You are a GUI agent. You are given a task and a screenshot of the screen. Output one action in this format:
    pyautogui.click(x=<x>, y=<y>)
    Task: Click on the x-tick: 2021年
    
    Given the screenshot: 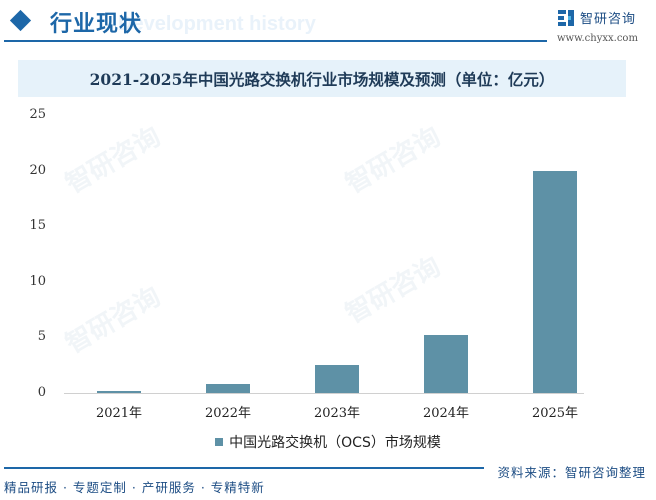 What is the action you would take?
    pyautogui.click(x=119, y=413)
    